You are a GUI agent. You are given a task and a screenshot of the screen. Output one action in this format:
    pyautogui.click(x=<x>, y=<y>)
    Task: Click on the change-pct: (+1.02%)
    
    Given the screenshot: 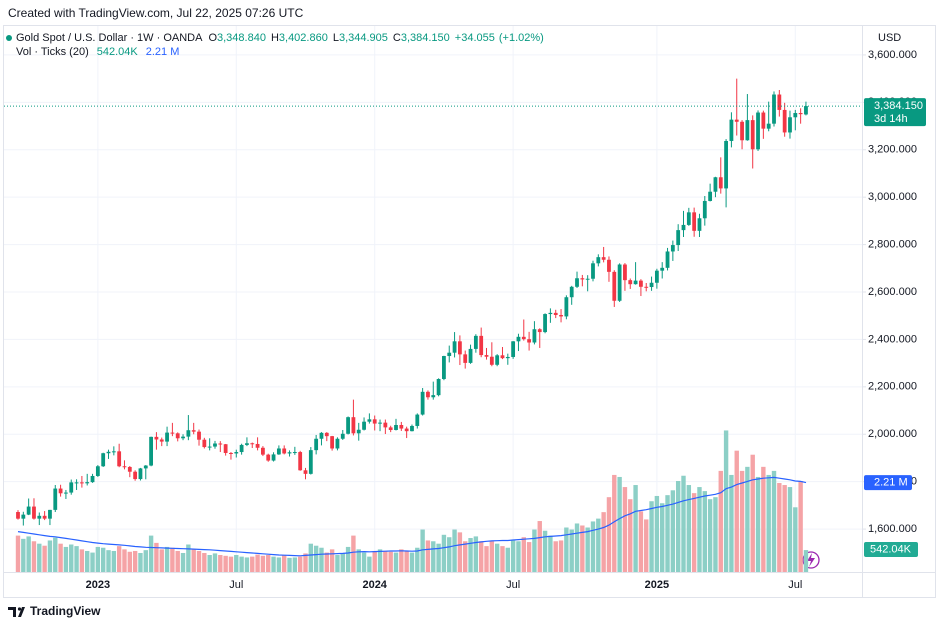 What is the action you would take?
    pyautogui.click(x=521, y=38)
    